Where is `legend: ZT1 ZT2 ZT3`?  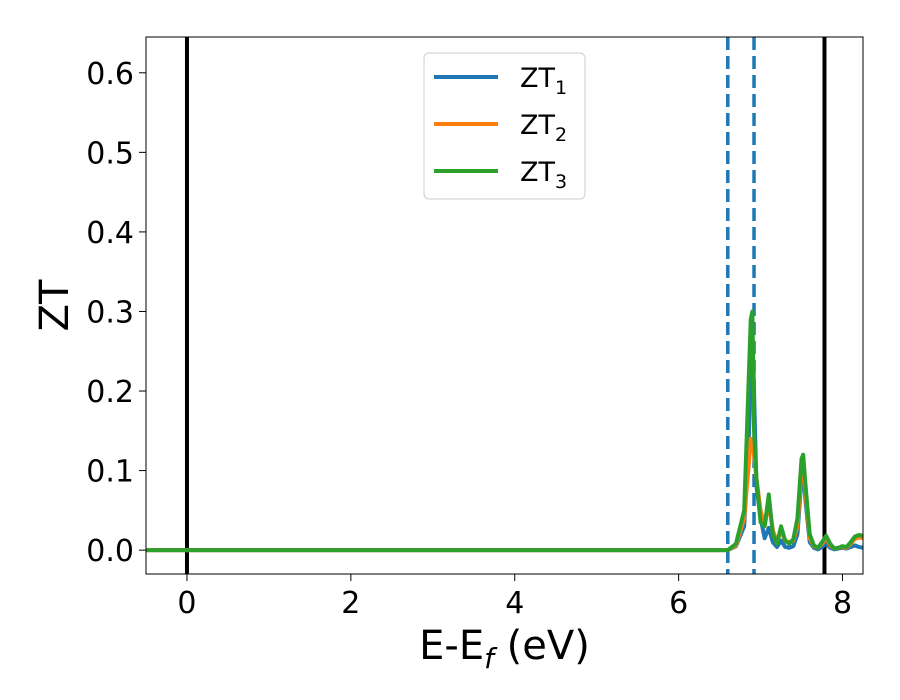
legend: ZT1 ZT2 ZT3 is located at coordinates (504, 126).